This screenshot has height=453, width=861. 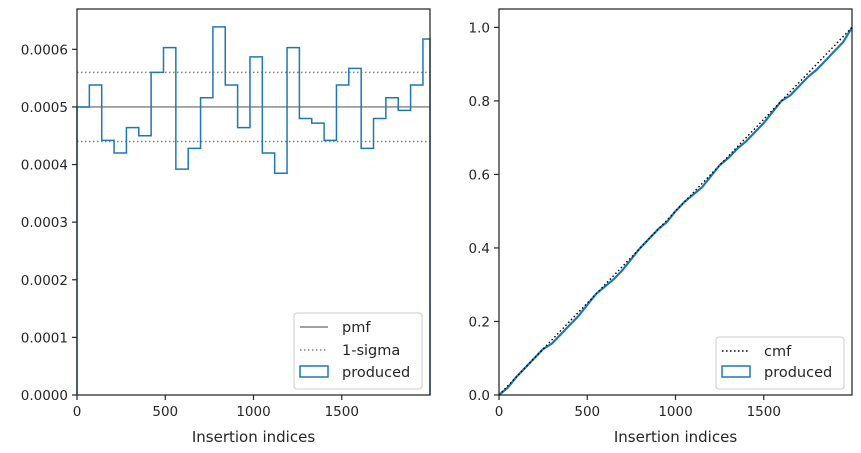 I want to click on y-tick-label: 0.0005, so click(x=44, y=108).